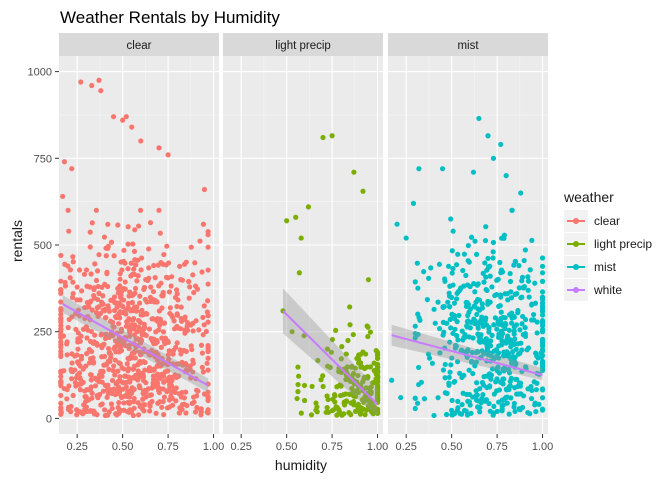 This screenshot has height=480, width=672. I want to click on legend-point-swatch, so click(576, 243).